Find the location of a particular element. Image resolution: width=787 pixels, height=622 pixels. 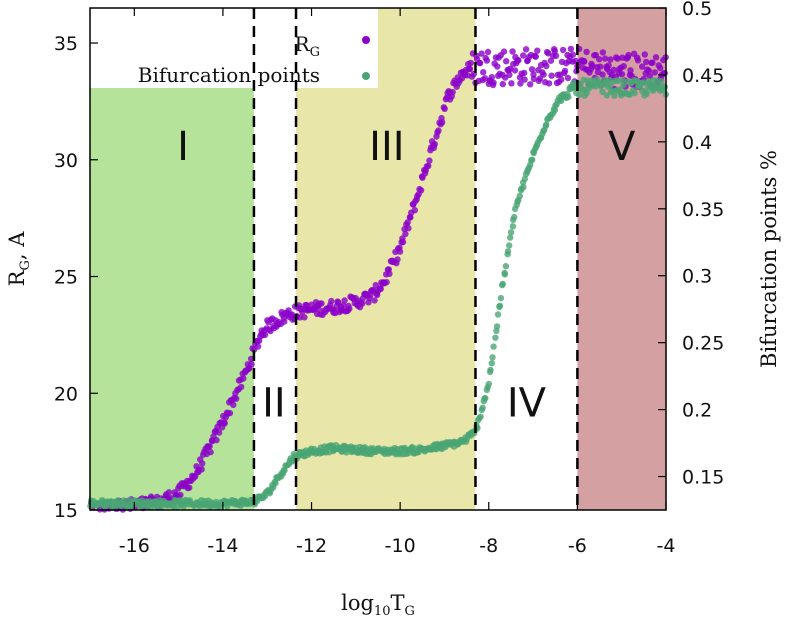

region-label-2: II is located at coordinates (274, 404).